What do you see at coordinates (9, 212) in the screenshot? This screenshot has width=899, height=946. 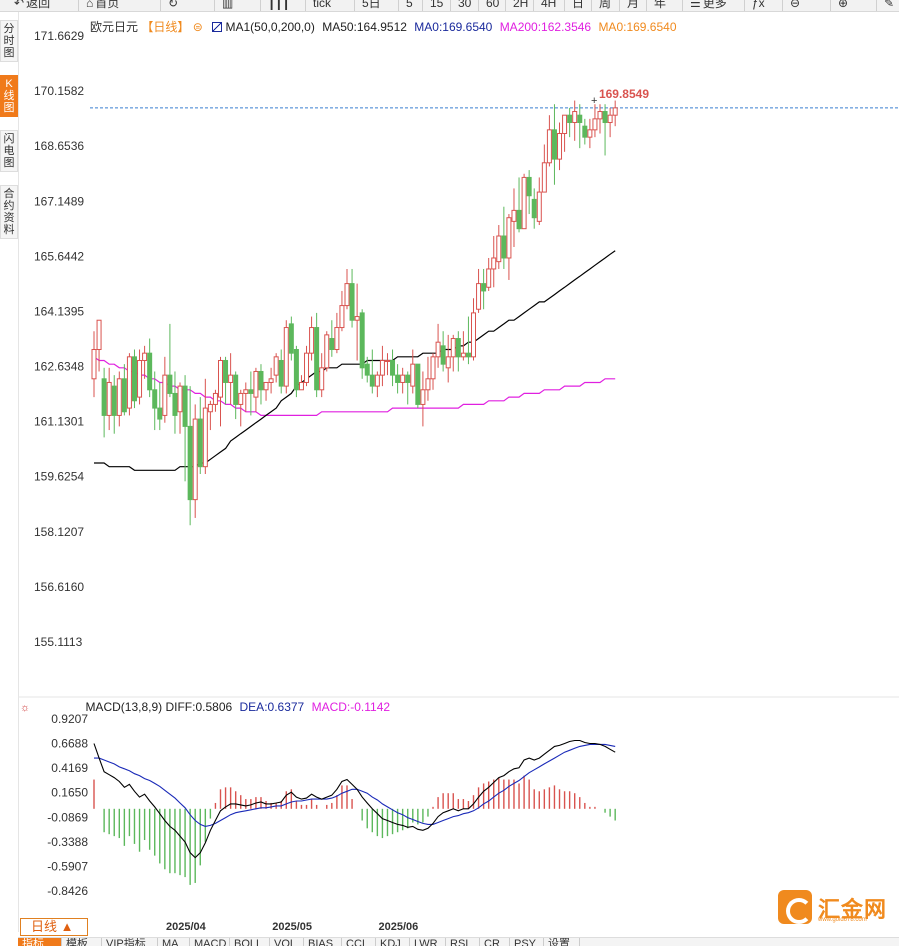 I see `tab-contract: 合约资料` at bounding box center [9, 212].